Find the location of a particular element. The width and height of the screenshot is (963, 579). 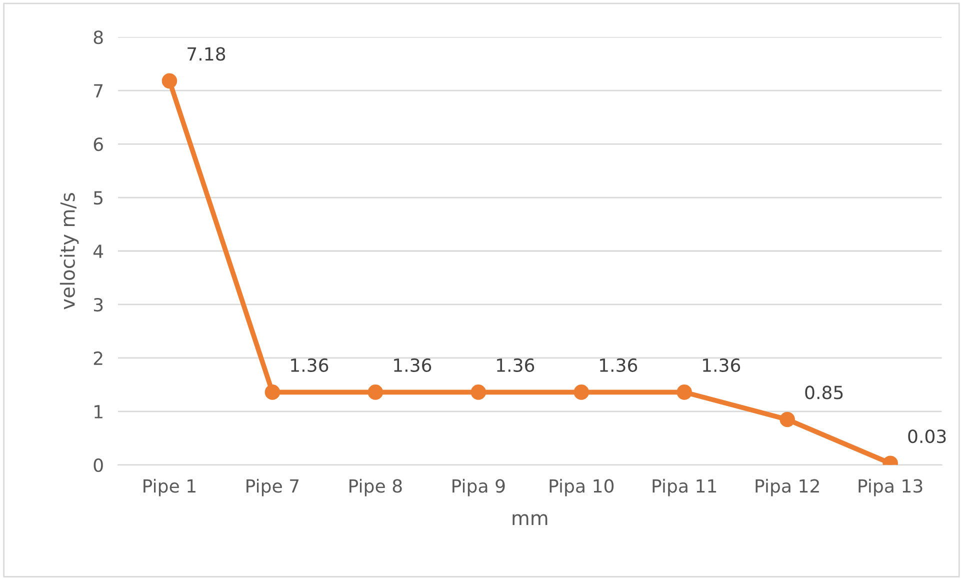

y-tick-label: 6 is located at coordinates (98, 144).